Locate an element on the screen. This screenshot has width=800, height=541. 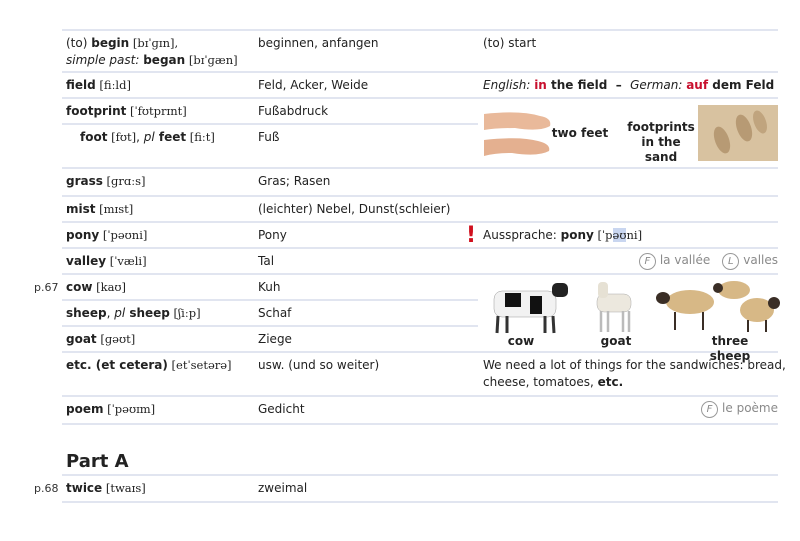
text-line: poem [ˈpəʊɪm] is located at coordinates (110, 409).